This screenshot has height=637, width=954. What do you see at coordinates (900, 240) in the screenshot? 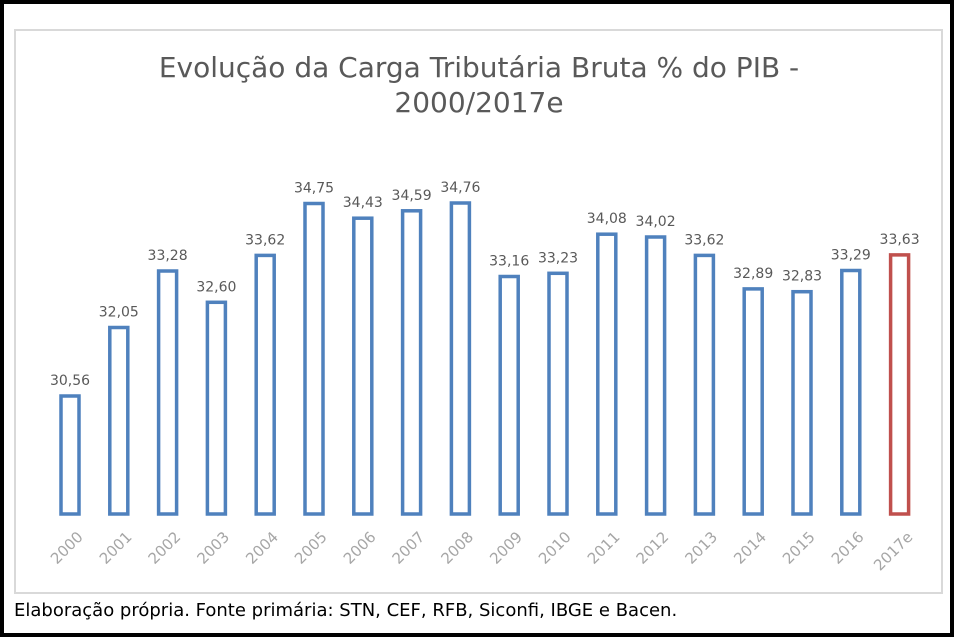
I see `data-label-2017e: 33,63` at bounding box center [900, 240].